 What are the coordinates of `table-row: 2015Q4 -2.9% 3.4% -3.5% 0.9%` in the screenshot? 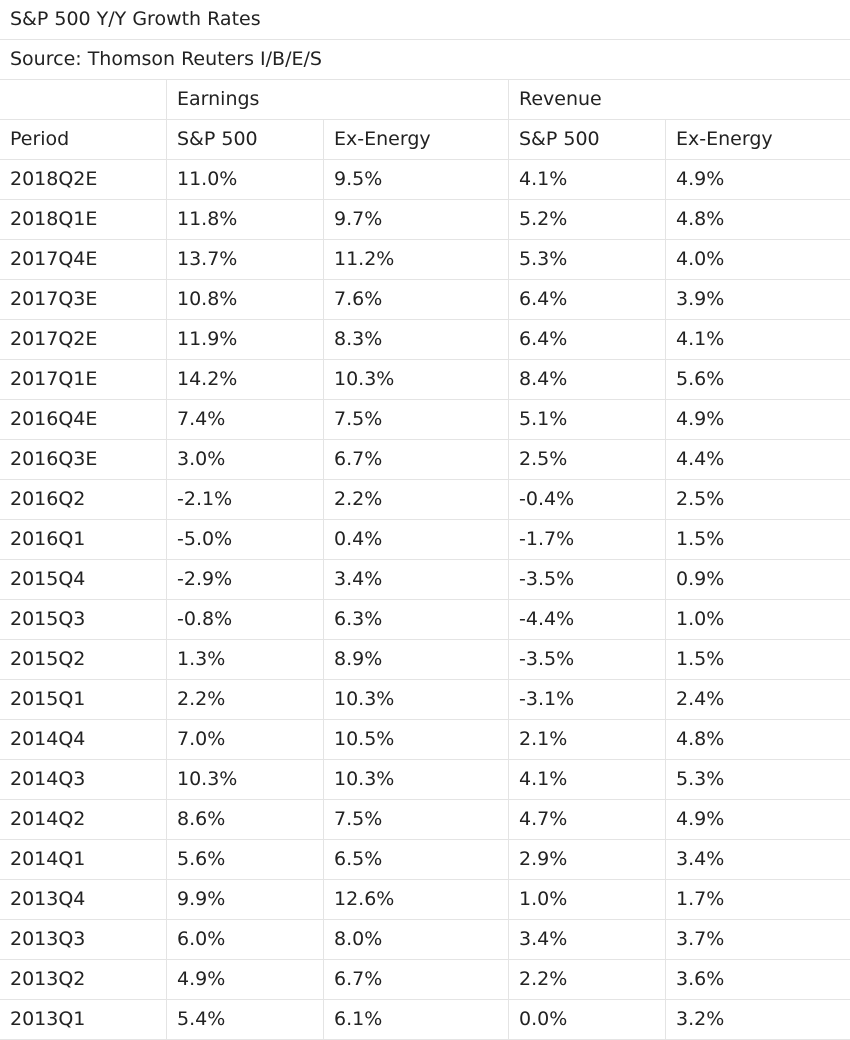 It's located at (425, 580).